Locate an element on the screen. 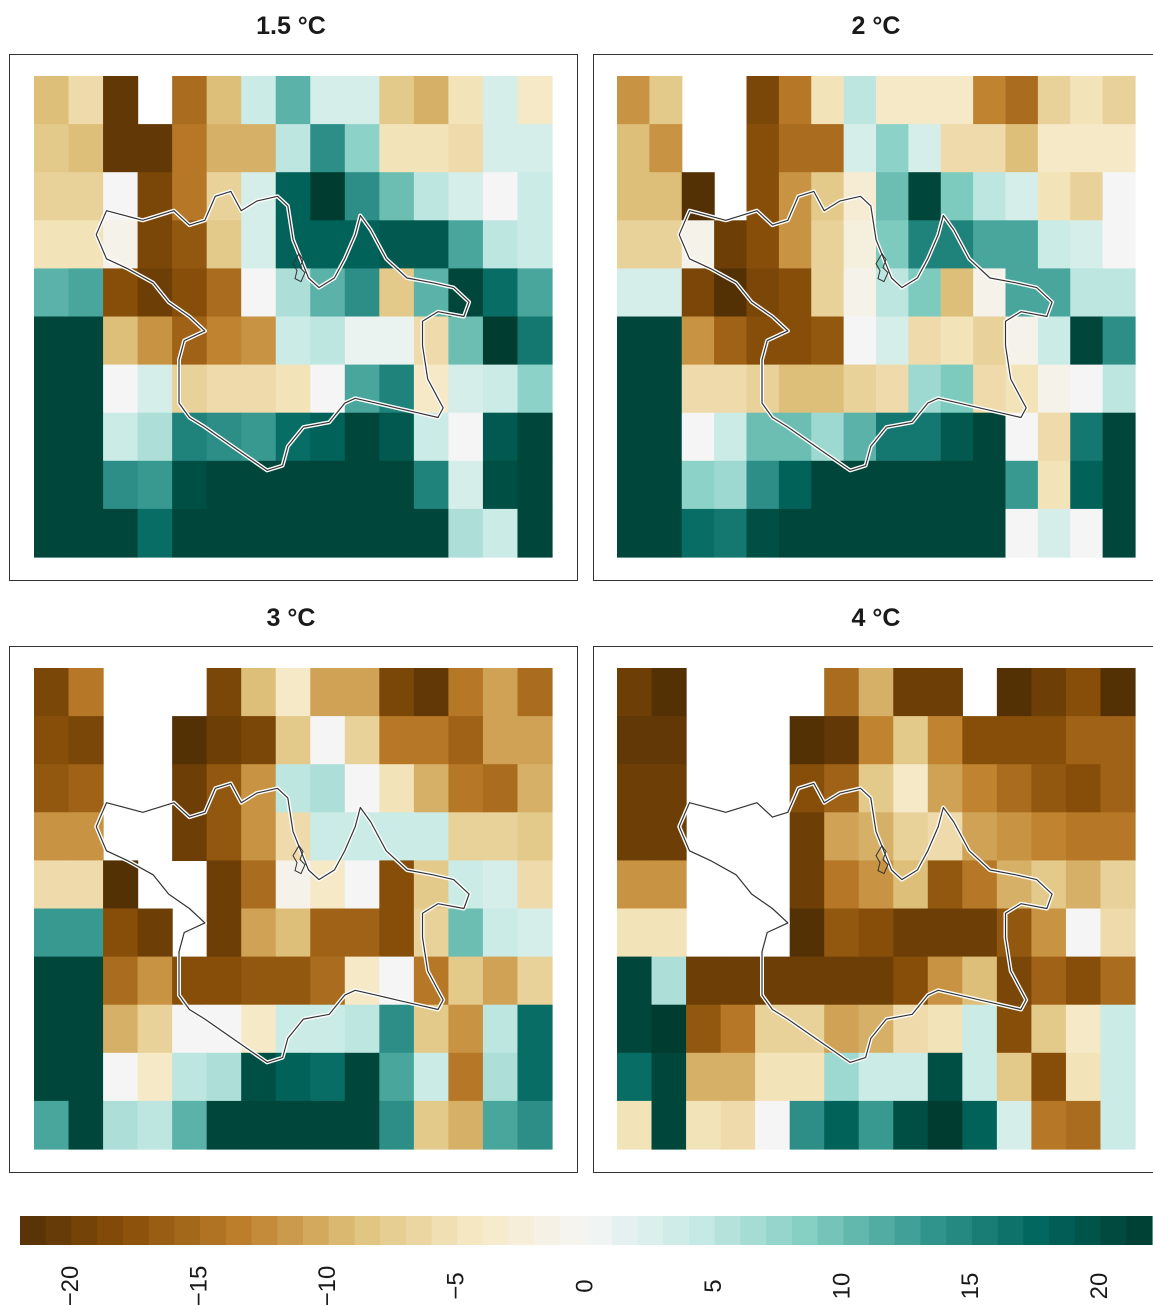 The height and width of the screenshot is (1305, 1153). colorbar-tick-label: −15 is located at coordinates (198, 1285).